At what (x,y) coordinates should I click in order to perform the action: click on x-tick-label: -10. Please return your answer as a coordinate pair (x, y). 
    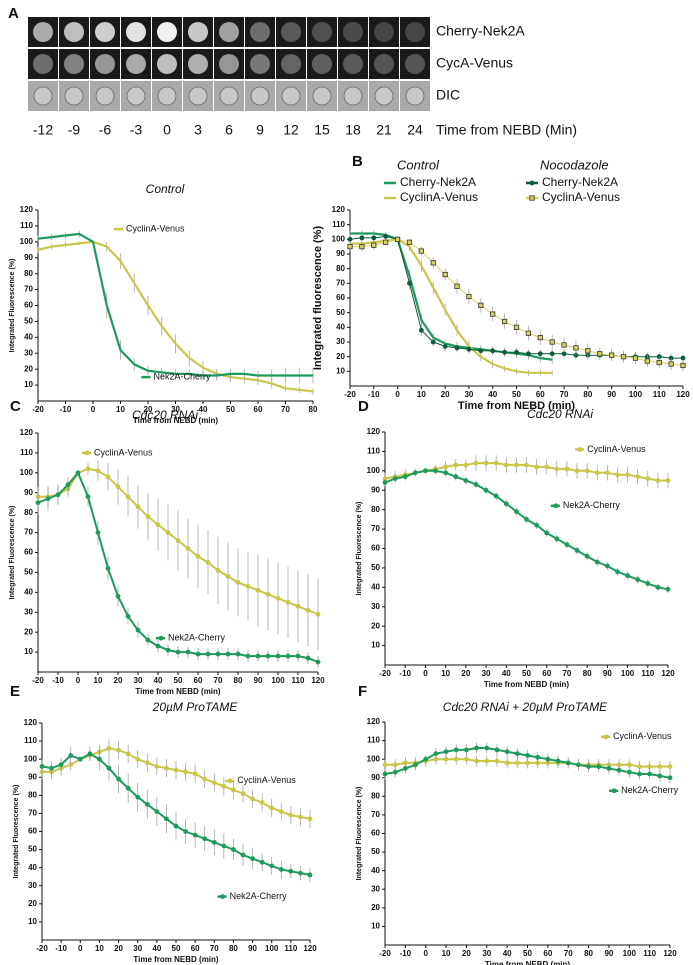
    Looking at the image, I should click on (374, 394).